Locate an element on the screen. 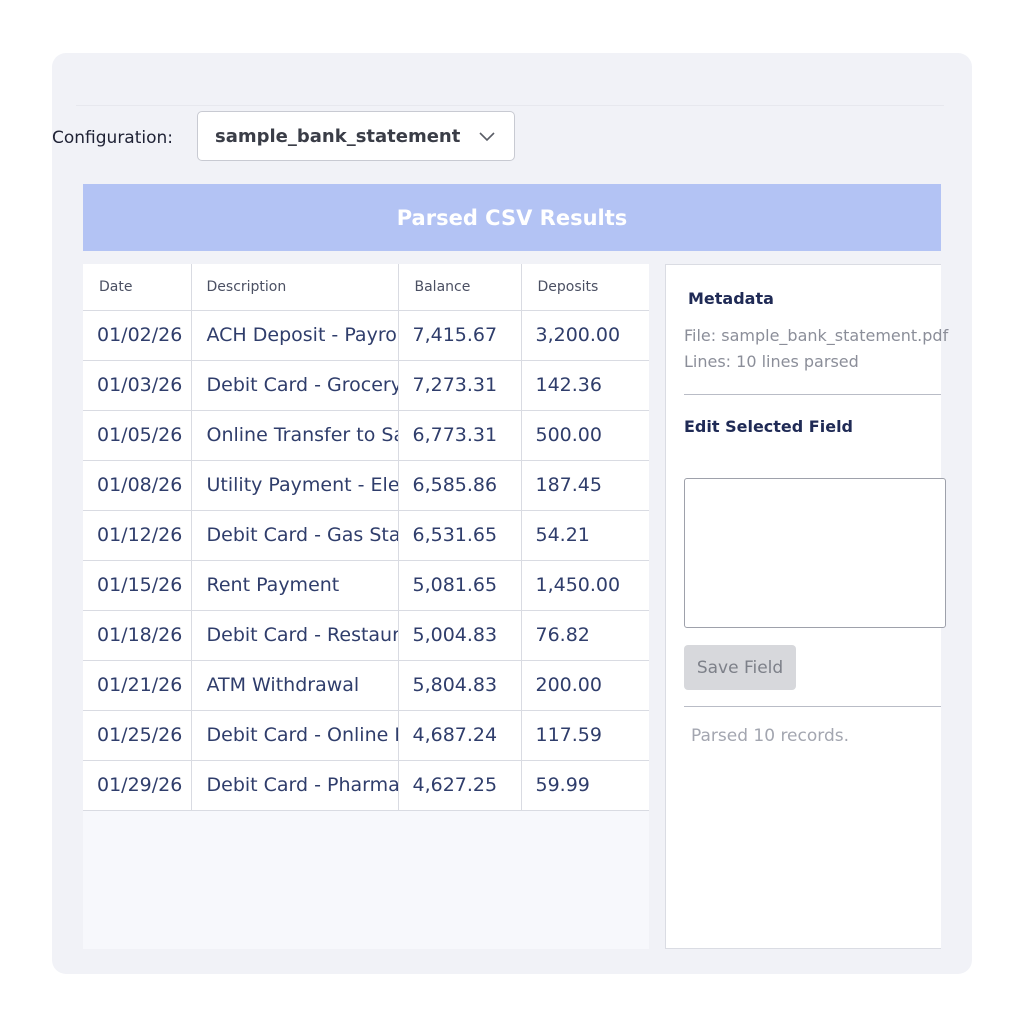  cell-date: 01/08/26 is located at coordinates (137, 485).